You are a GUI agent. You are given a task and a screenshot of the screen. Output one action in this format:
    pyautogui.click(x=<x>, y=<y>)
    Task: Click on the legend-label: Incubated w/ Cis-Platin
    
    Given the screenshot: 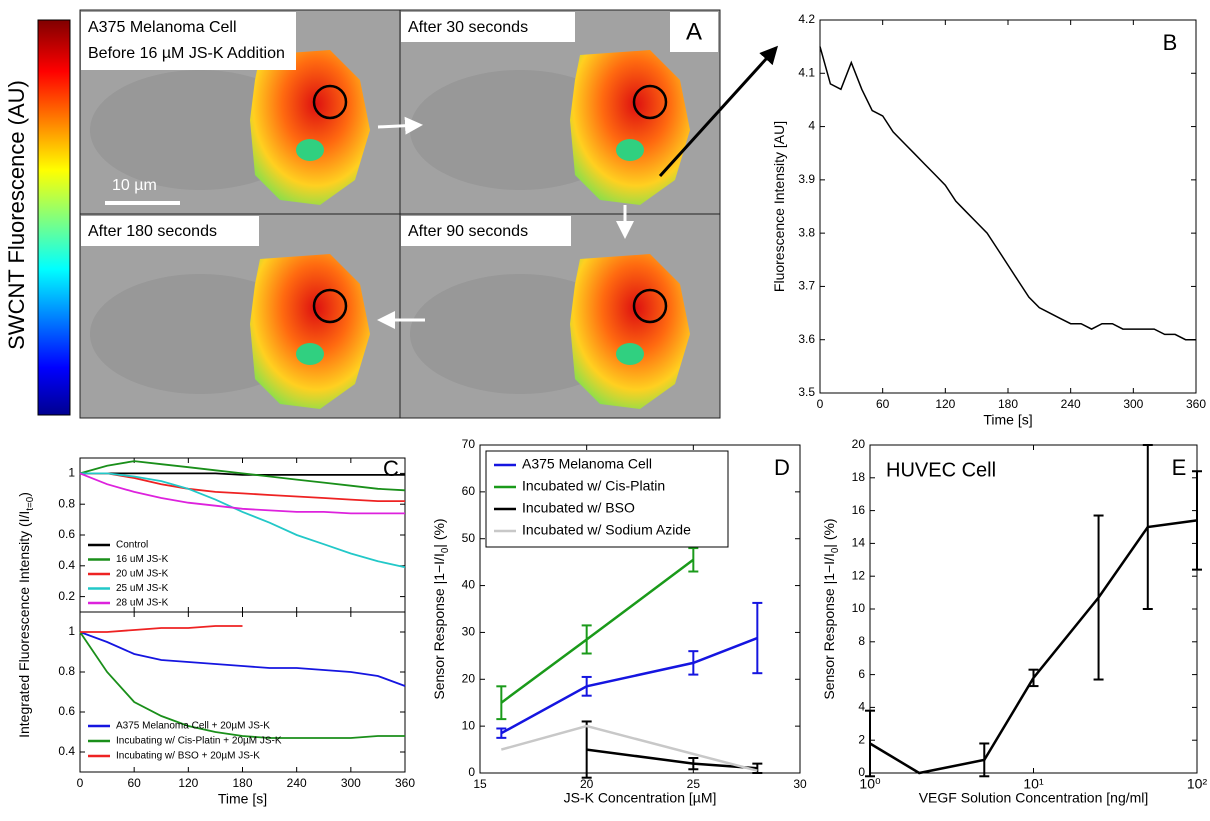 What is the action you would take?
    pyautogui.click(x=593, y=486)
    